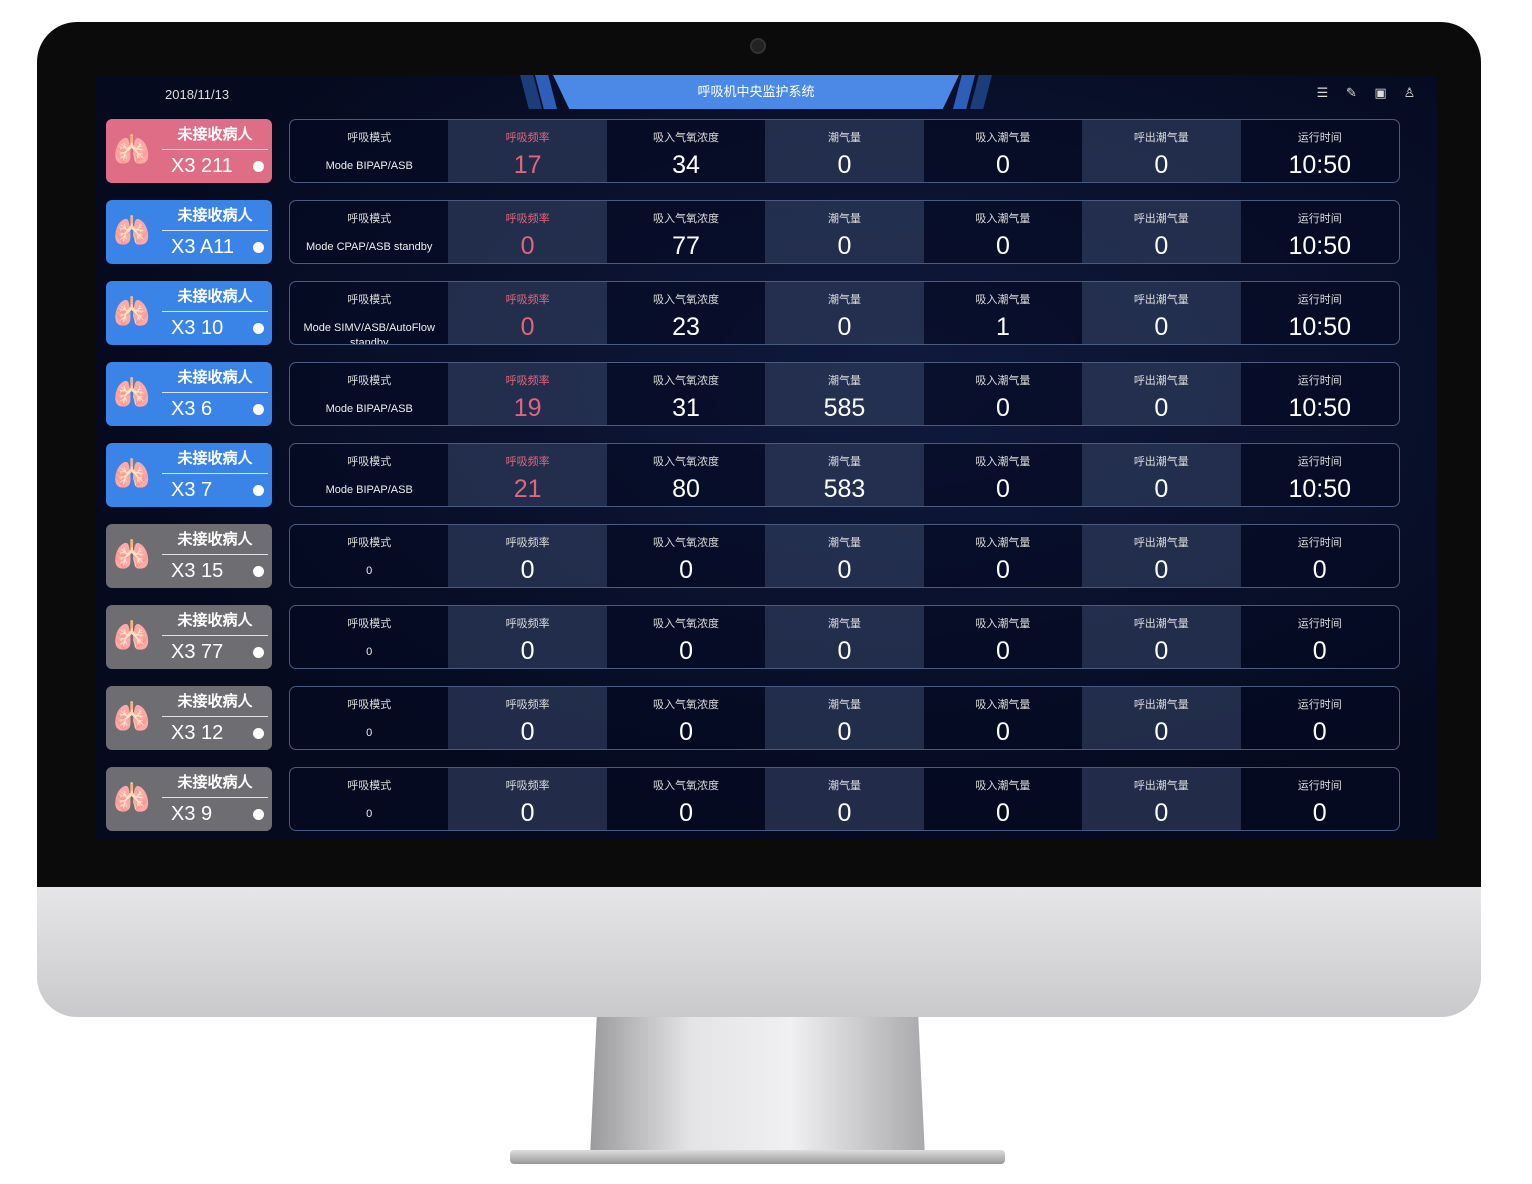 This screenshot has width=1532, height=1184. What do you see at coordinates (189, 394) in the screenshot?
I see `bed-card: 🫁 未接收病人 X3 6` at bounding box center [189, 394].